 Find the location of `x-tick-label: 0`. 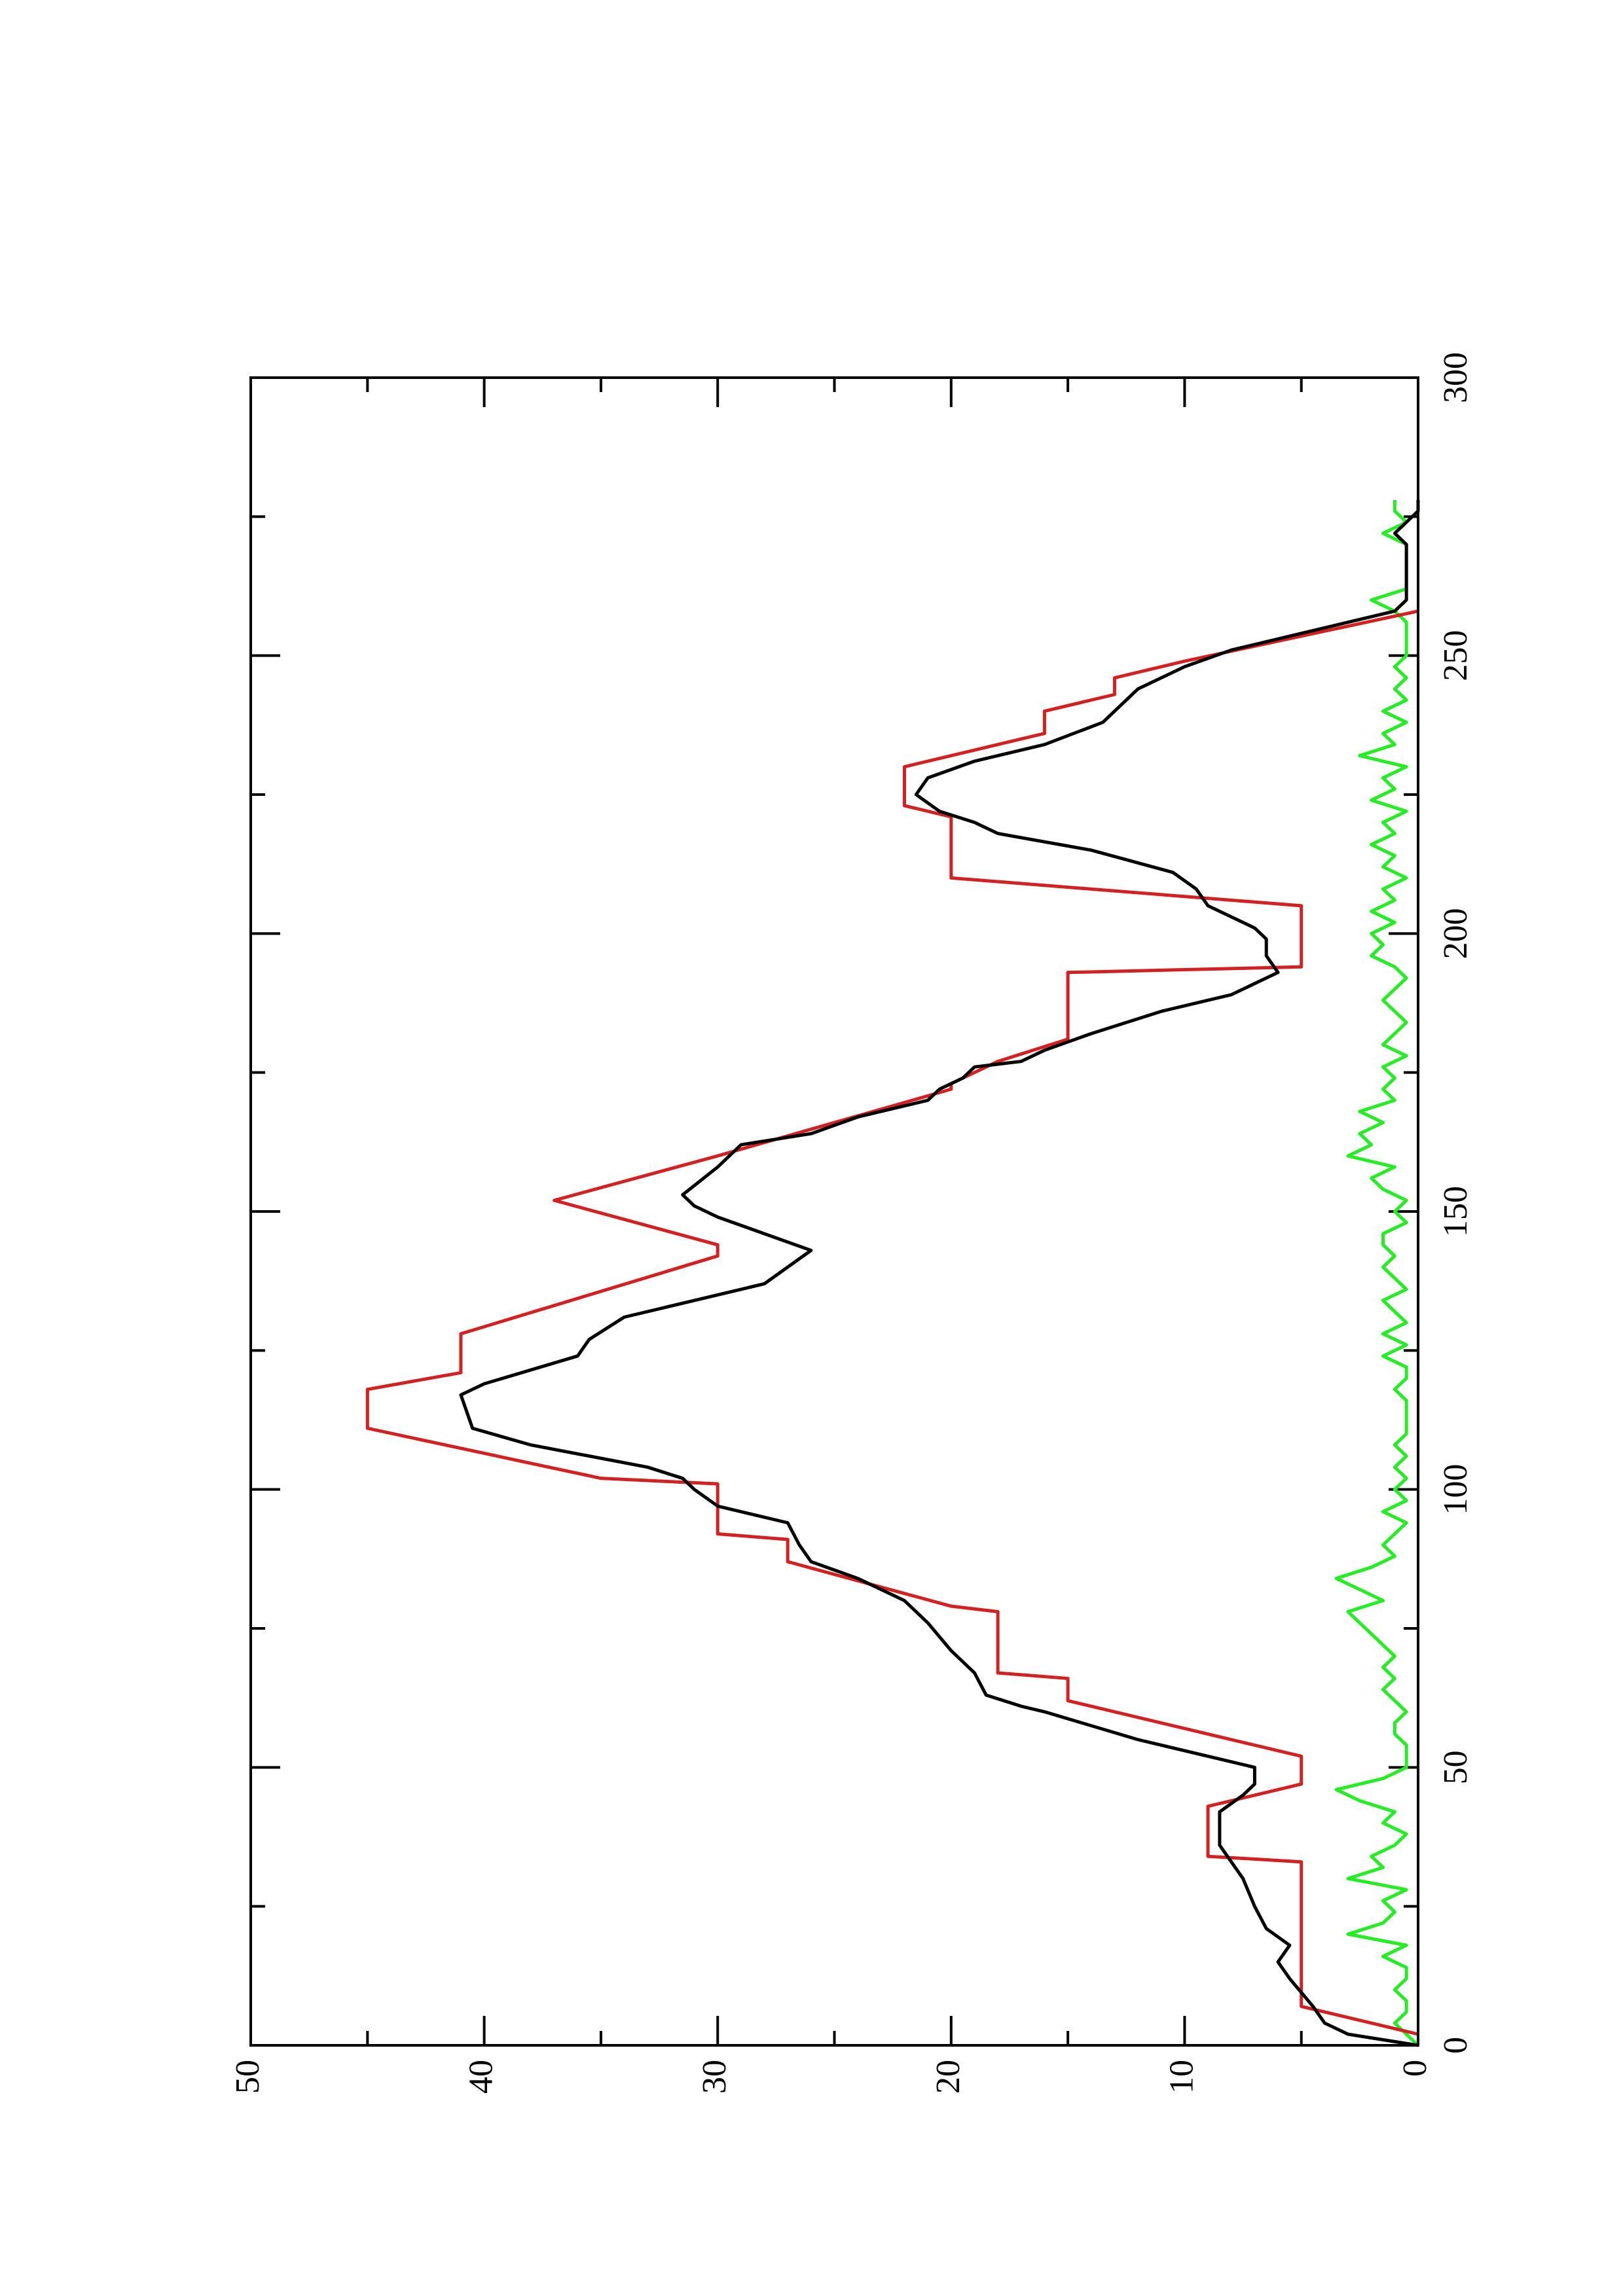

x-tick-label: 0 is located at coordinates (1455, 2046).